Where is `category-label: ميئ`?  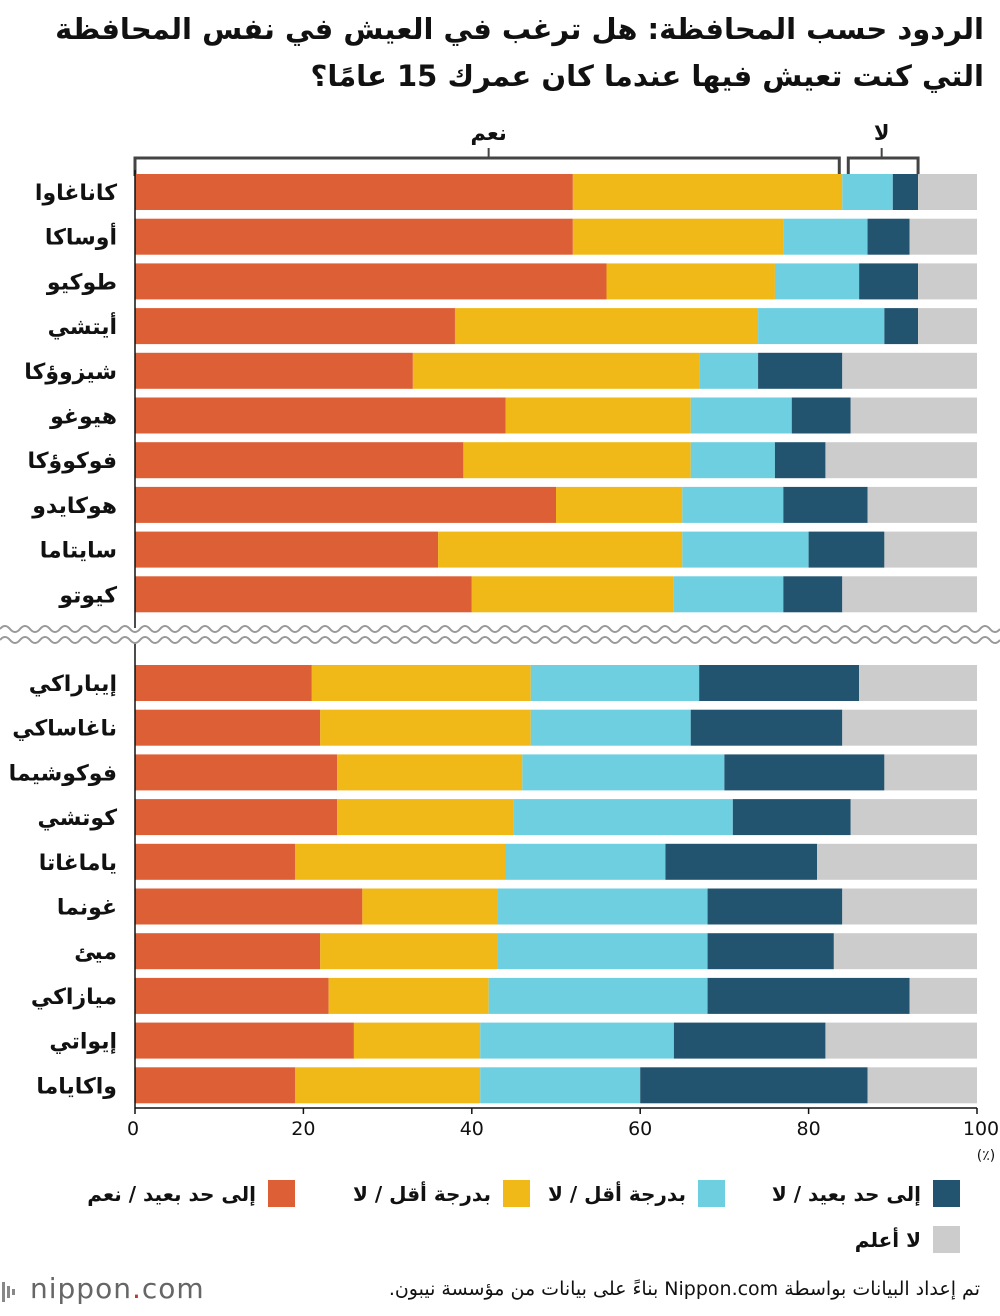
category-label: ميئ is located at coordinates (95, 952).